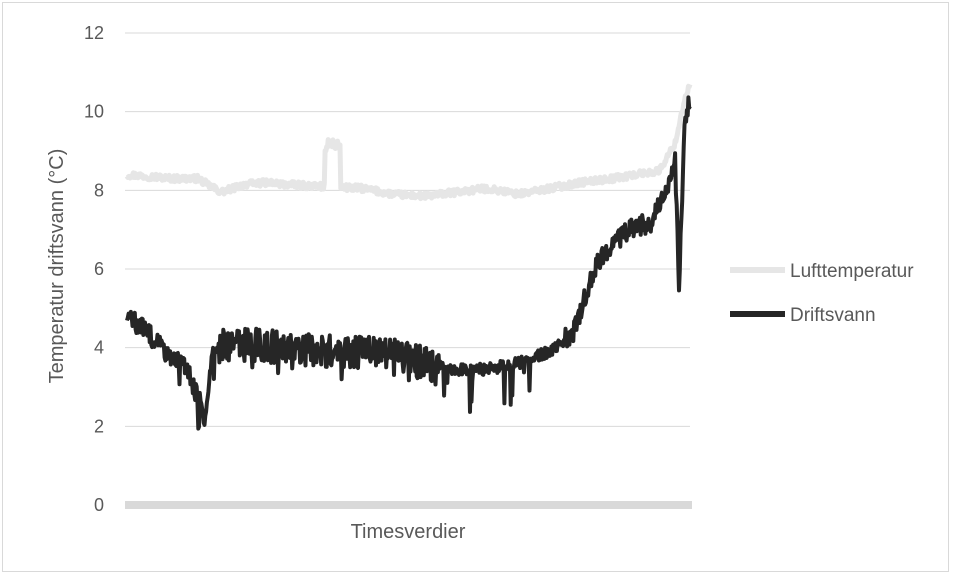 This screenshot has width=953, height=576. Describe the element at coordinates (852, 271) in the screenshot. I see `legend-label-lufttemperatur: Lufttemperatur` at that location.